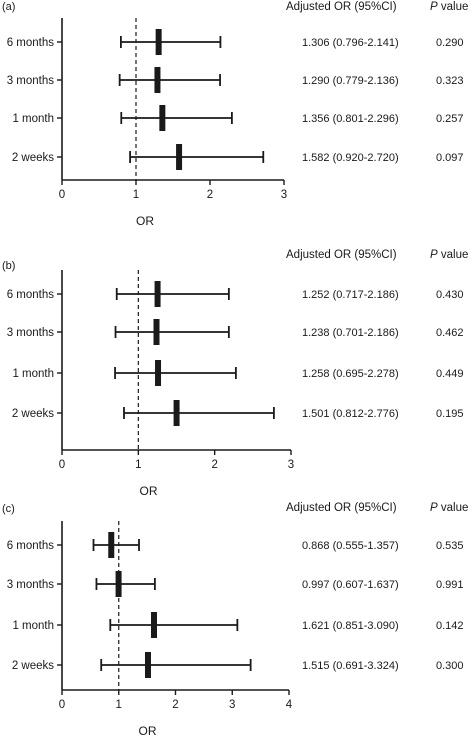 The image size is (474, 736). I want to click on ci-text: 1.501 (0.812-2.776), so click(350, 414).